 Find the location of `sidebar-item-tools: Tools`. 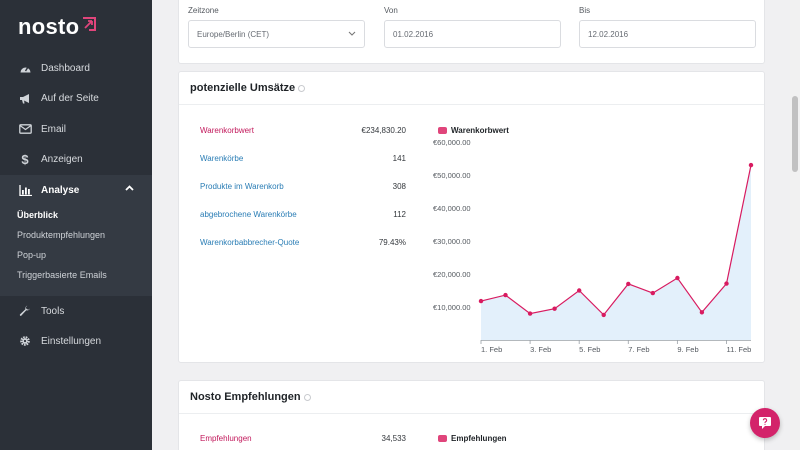

sidebar-item-tools: Tools is located at coordinates (76, 311).